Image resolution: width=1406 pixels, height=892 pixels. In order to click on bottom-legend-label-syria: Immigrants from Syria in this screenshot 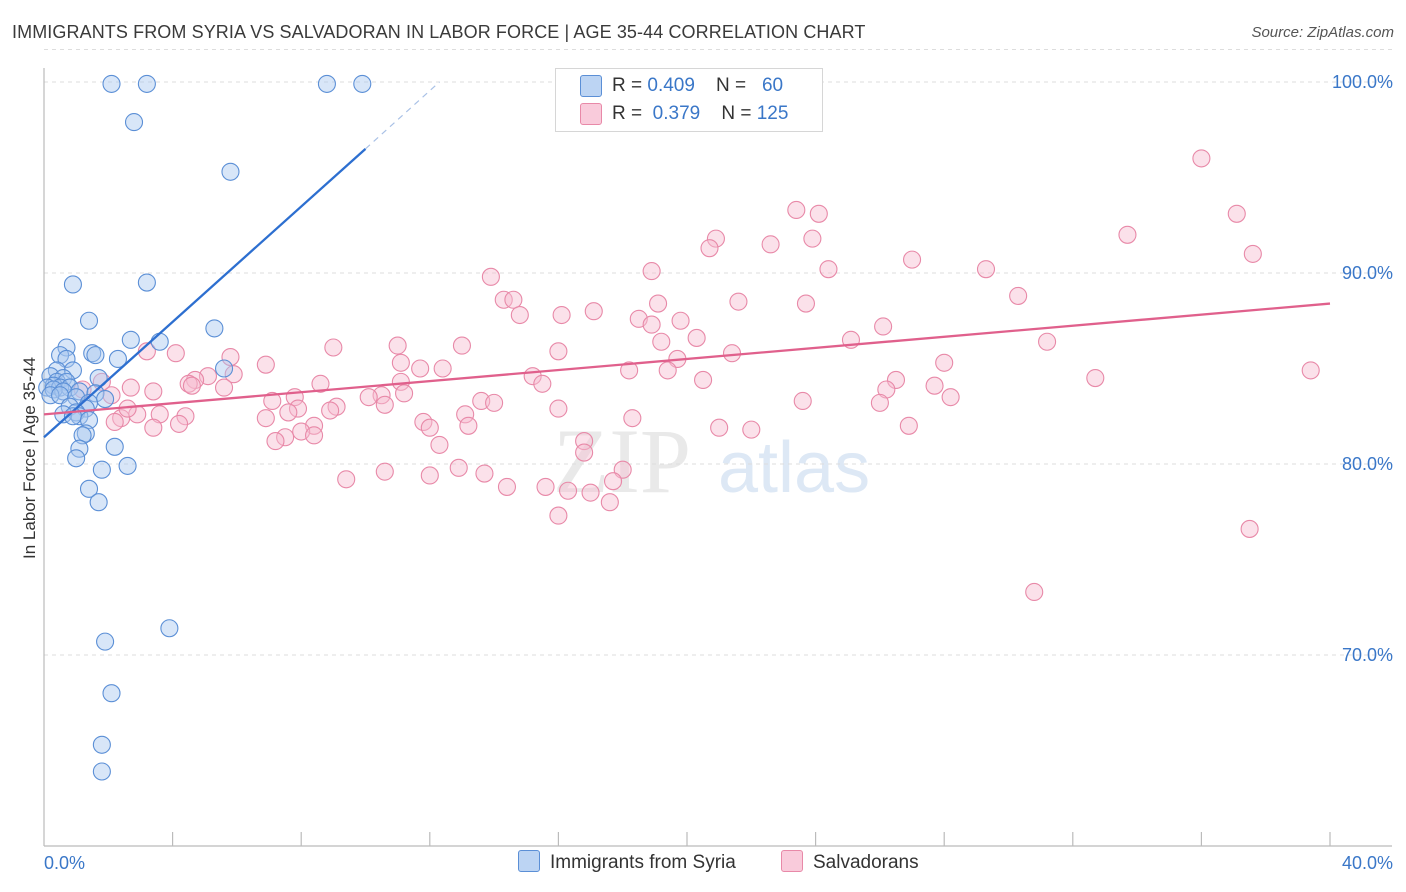, I will do `click(643, 862)`.